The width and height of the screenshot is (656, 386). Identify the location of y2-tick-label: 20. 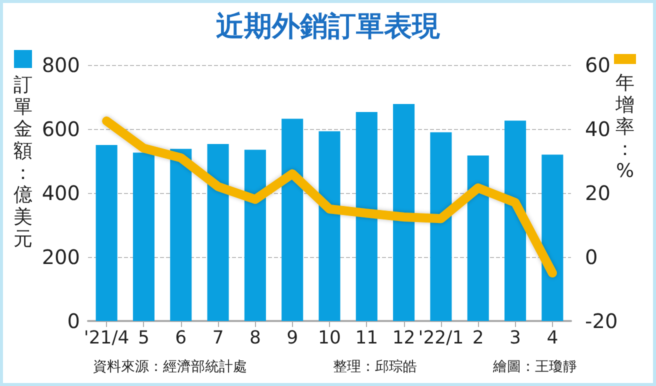
(597, 193).